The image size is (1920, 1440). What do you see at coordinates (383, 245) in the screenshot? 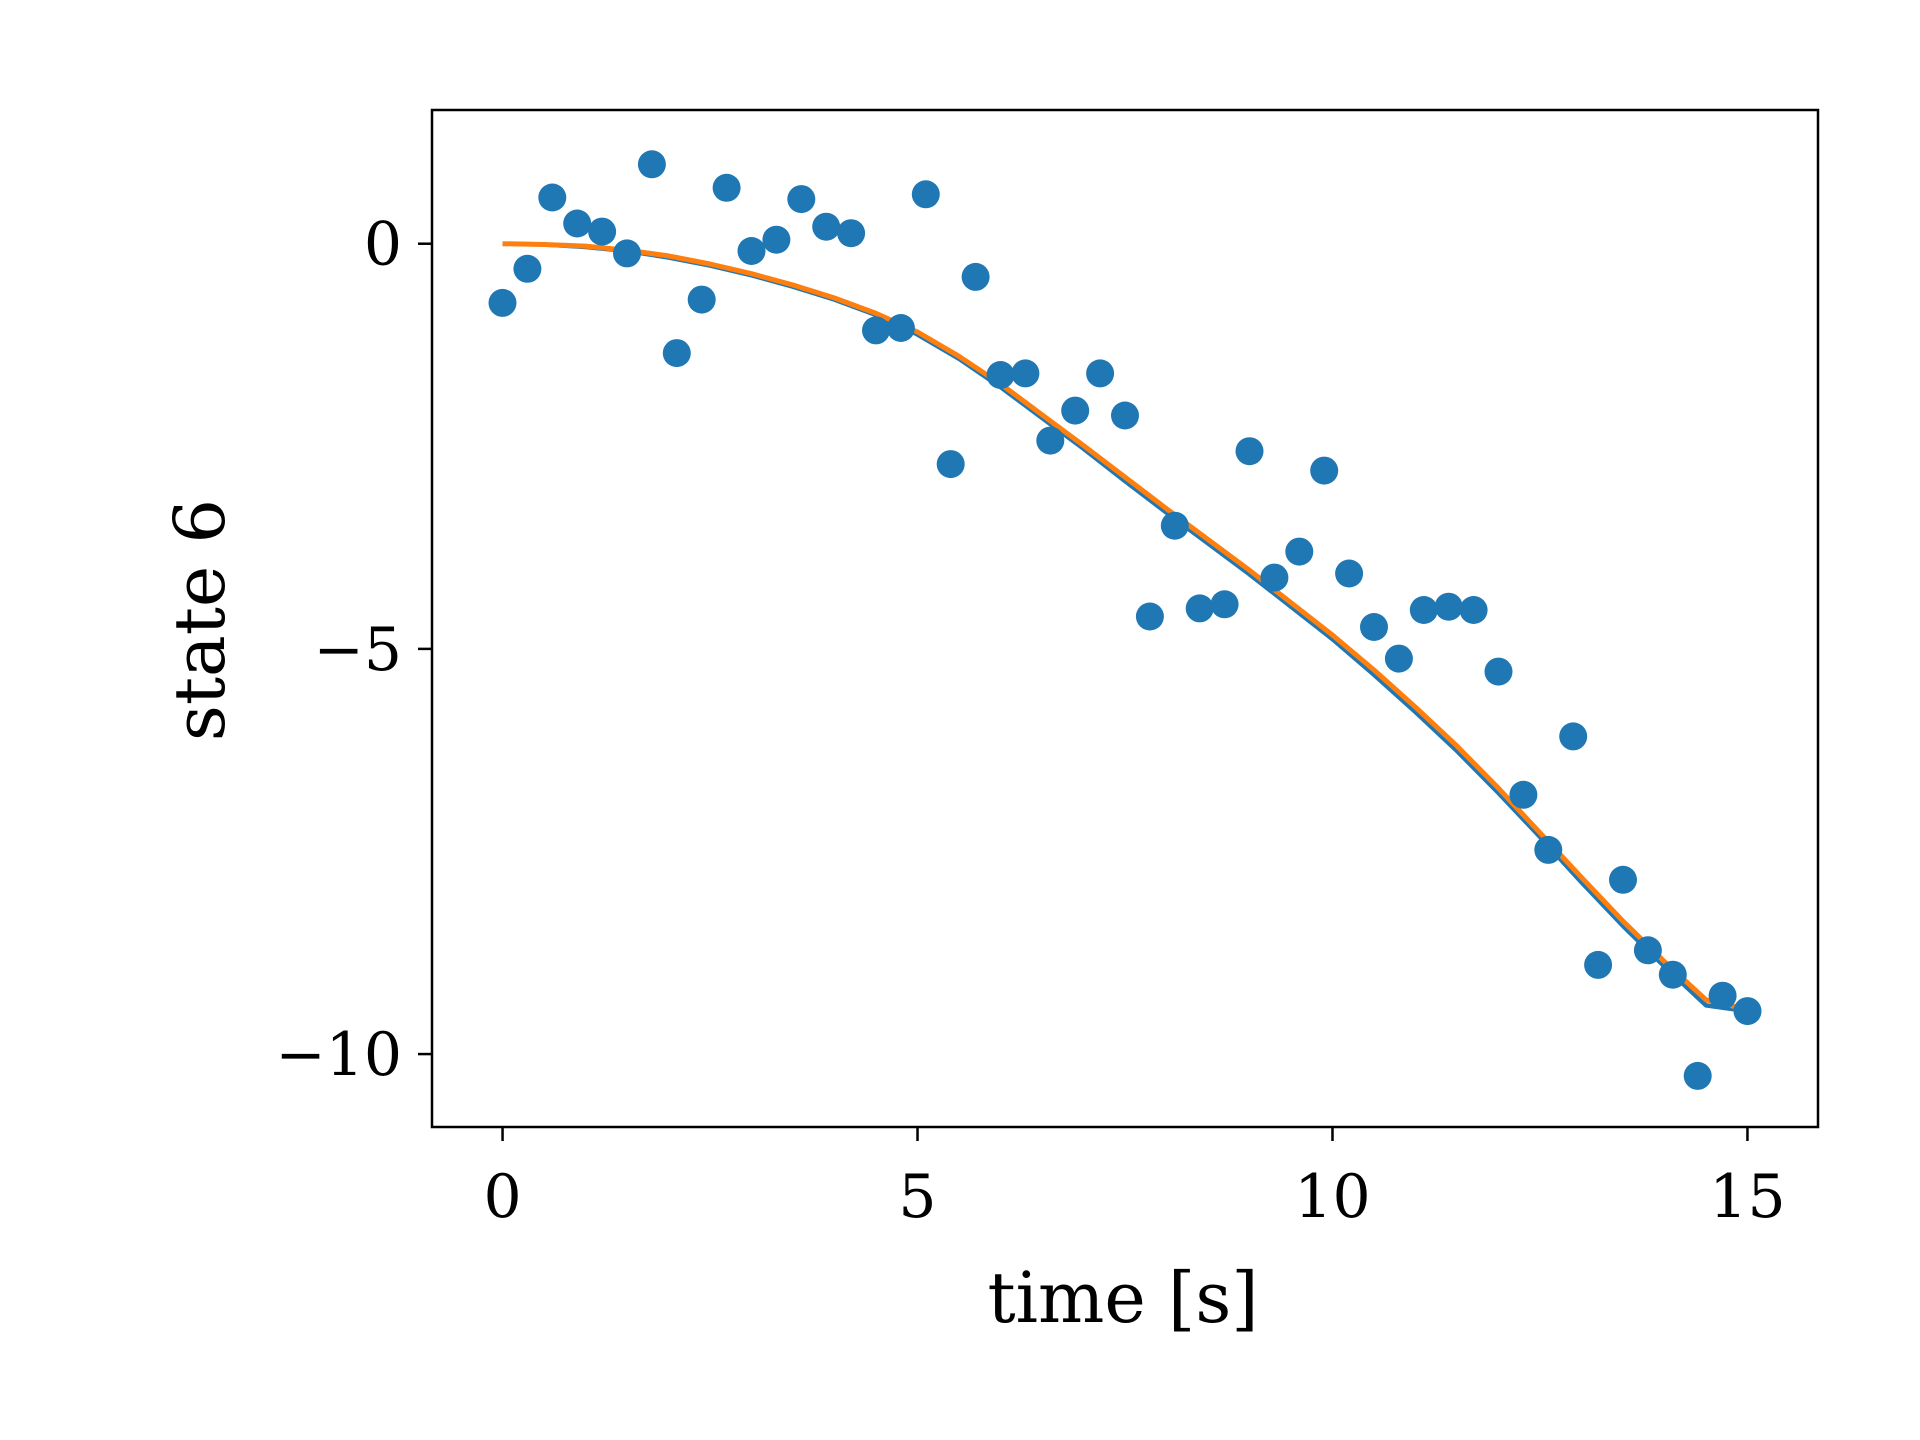
I see `y-tick-label: 0` at bounding box center [383, 245].